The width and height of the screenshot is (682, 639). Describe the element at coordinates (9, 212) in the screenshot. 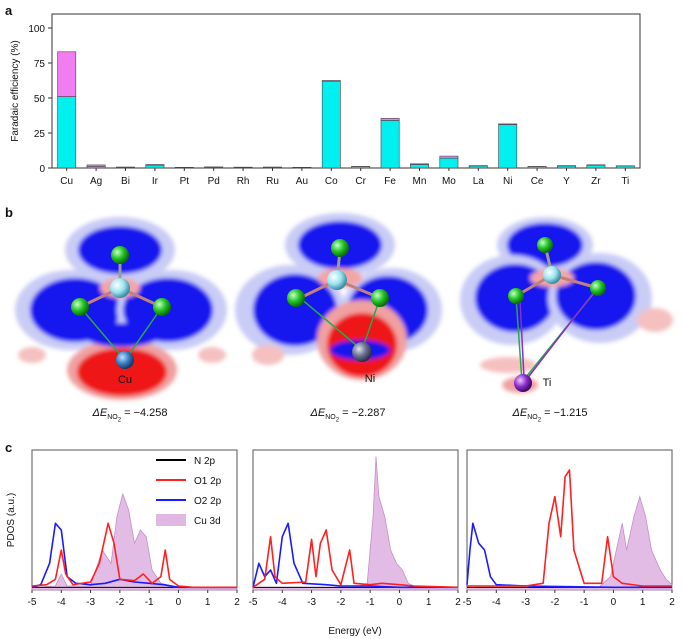

I see `panel-b-label: b` at that location.